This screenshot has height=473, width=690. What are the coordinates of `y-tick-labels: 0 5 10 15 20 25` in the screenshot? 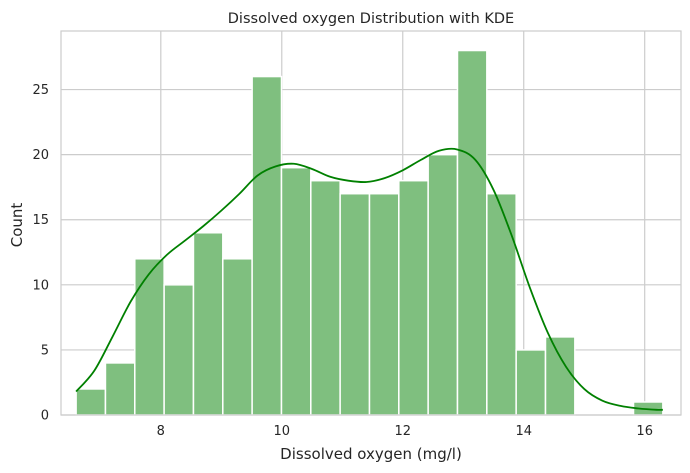 It's located at (40, 253).